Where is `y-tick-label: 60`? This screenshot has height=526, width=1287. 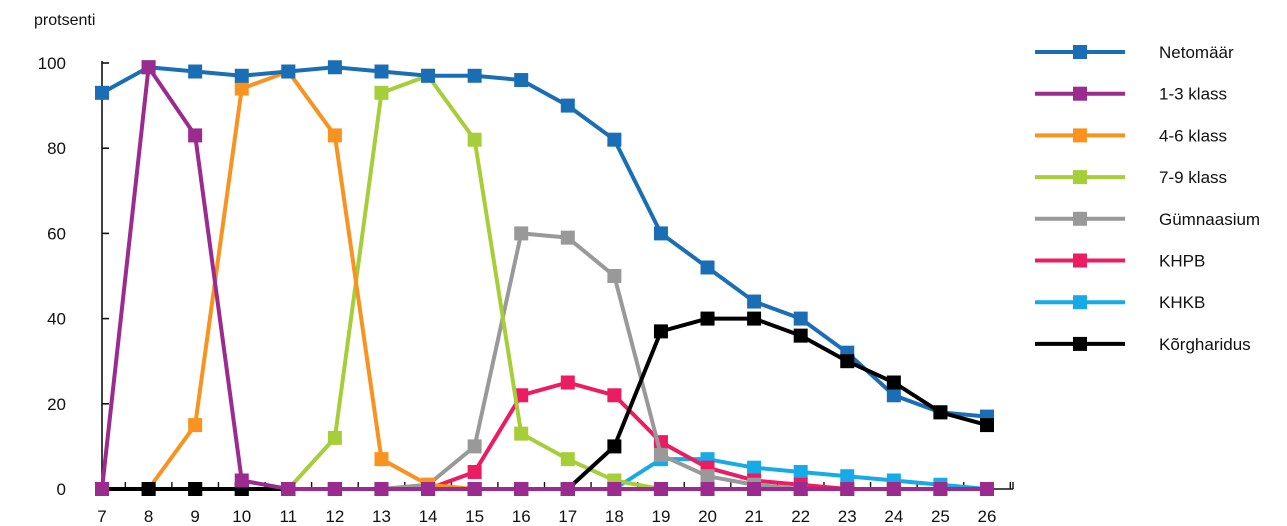
y-tick-label: 60 is located at coordinates (56, 233).